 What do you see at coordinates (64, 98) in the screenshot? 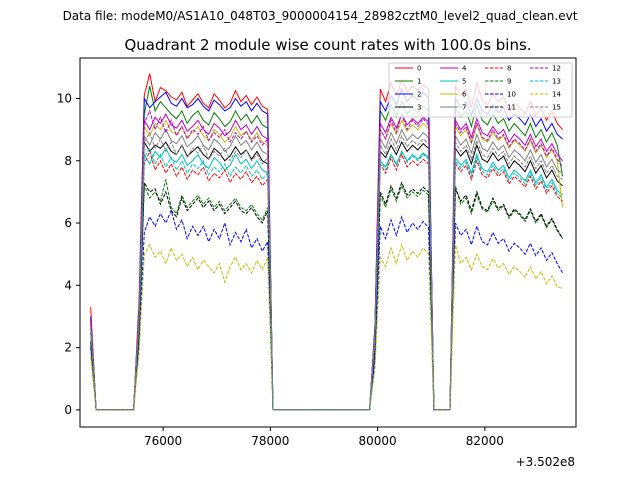
I see `y-tick-label: 10` at bounding box center [64, 98].